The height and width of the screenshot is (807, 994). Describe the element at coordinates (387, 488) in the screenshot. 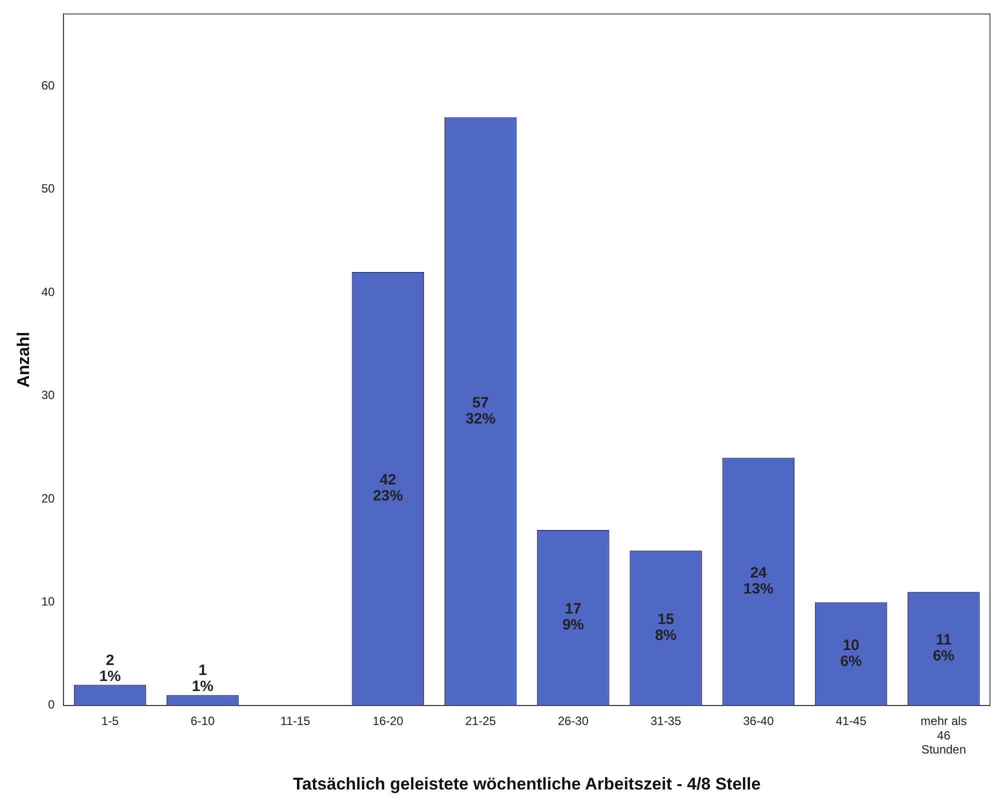

I see `data-label: 42 23%` at that location.